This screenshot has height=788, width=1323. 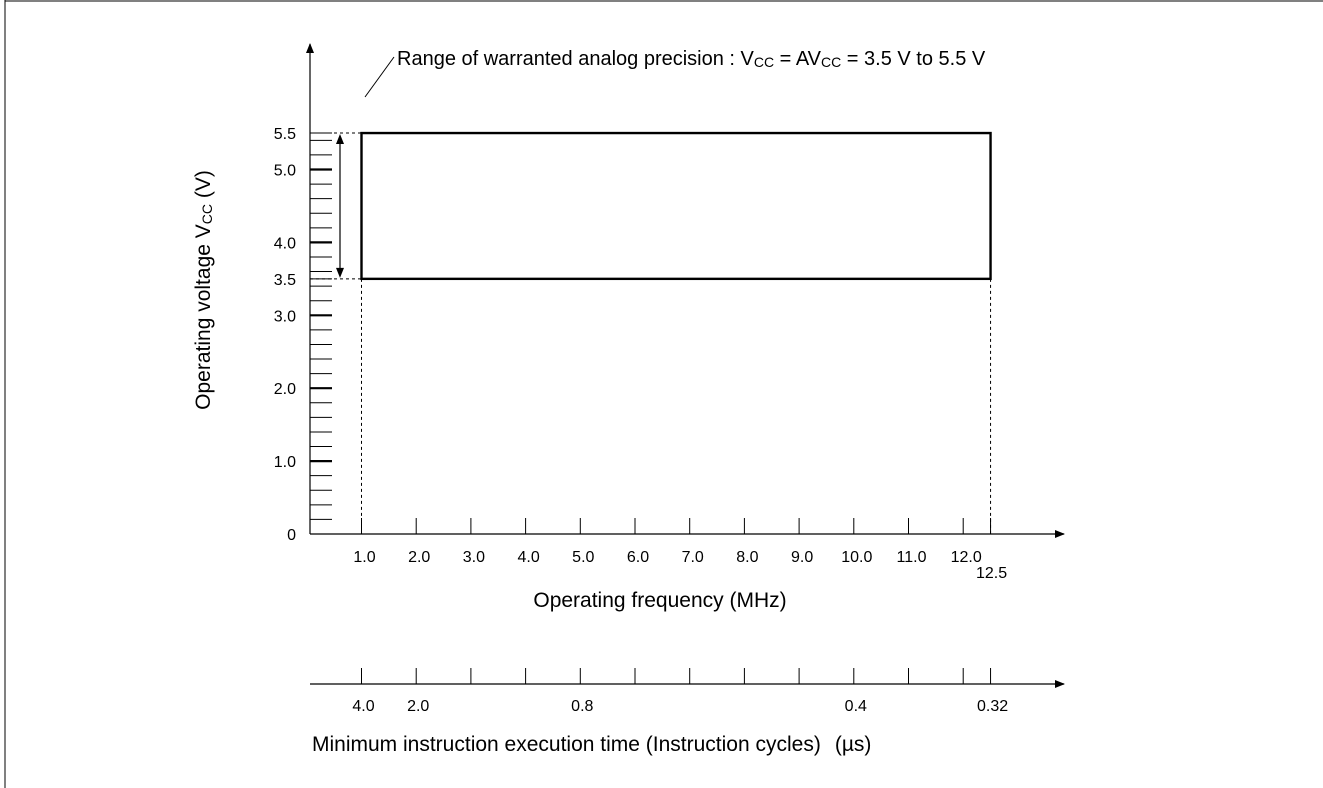 I want to click on y-tick-label: 3.0, so click(x=285, y=316).